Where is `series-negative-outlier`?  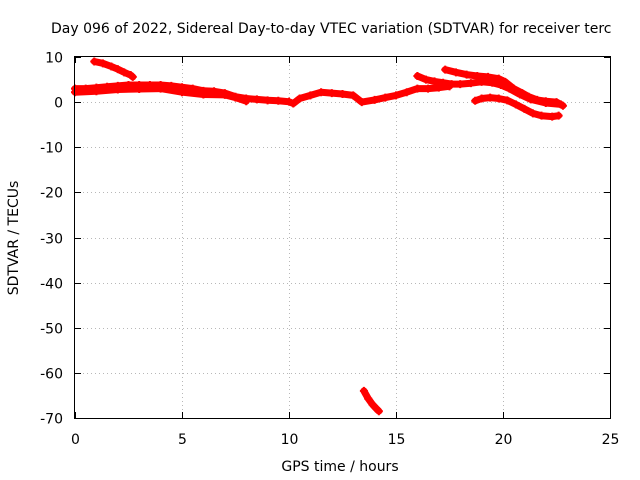
series-negative-outlier is located at coordinates (371, 401).